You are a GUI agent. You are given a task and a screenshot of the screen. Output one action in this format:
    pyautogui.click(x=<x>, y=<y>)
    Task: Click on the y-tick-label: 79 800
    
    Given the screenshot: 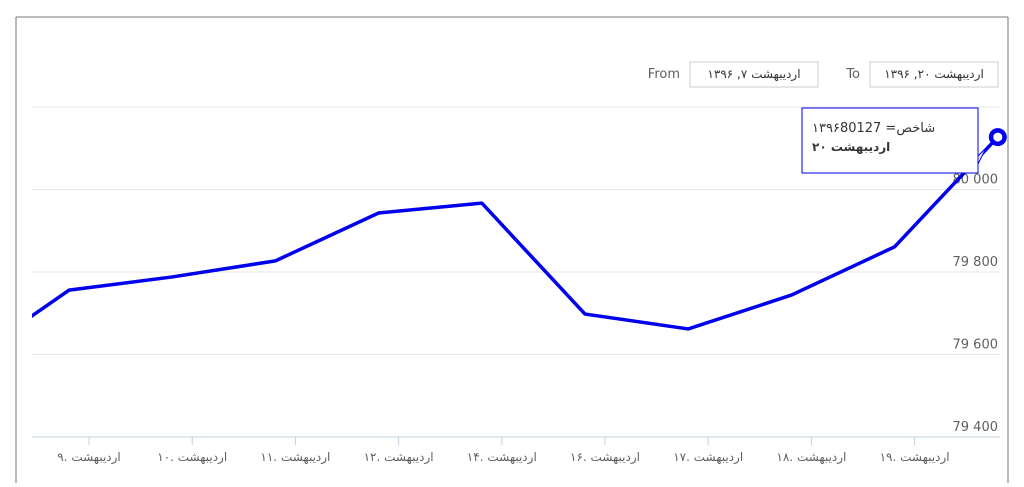 What is the action you would take?
    pyautogui.click(x=976, y=262)
    